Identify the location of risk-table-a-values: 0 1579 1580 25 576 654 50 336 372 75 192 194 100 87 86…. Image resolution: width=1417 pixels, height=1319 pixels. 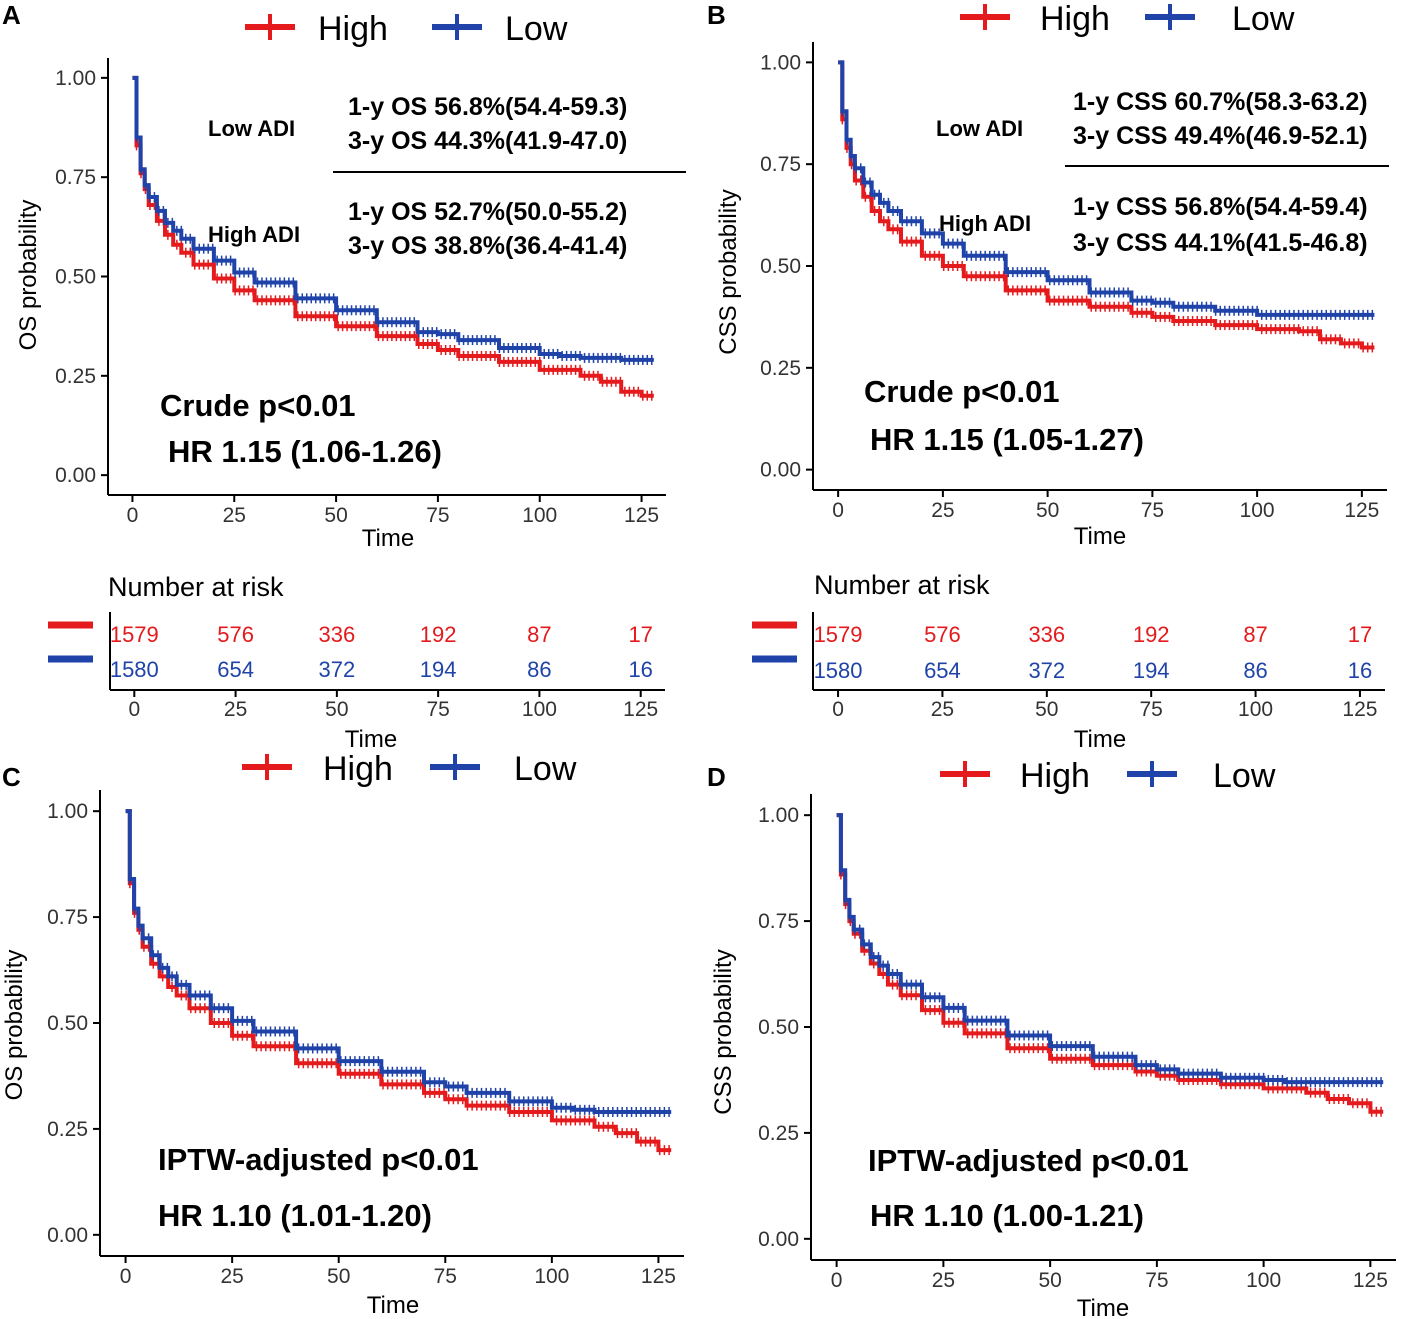
(384, 671).